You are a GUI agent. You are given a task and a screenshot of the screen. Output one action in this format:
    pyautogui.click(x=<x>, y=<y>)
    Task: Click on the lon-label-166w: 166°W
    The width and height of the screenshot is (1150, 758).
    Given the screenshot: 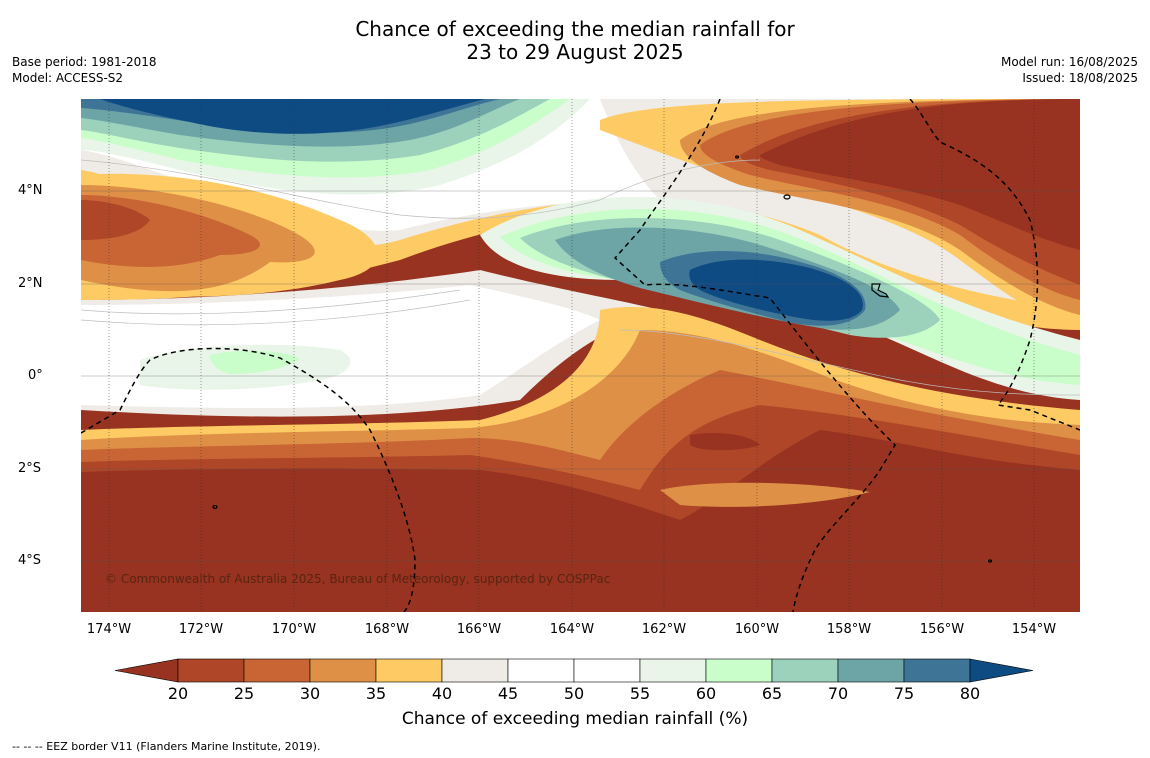 What is the action you would take?
    pyautogui.click(x=479, y=629)
    